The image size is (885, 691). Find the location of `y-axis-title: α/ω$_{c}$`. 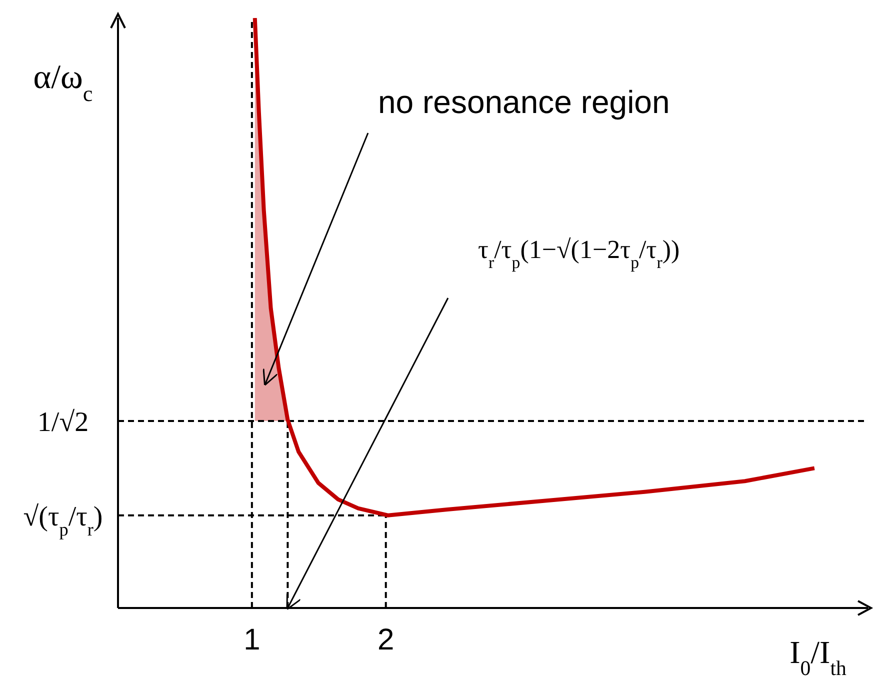

y-axis-title: α/ω$_{c}$ is located at coordinates (63, 82).